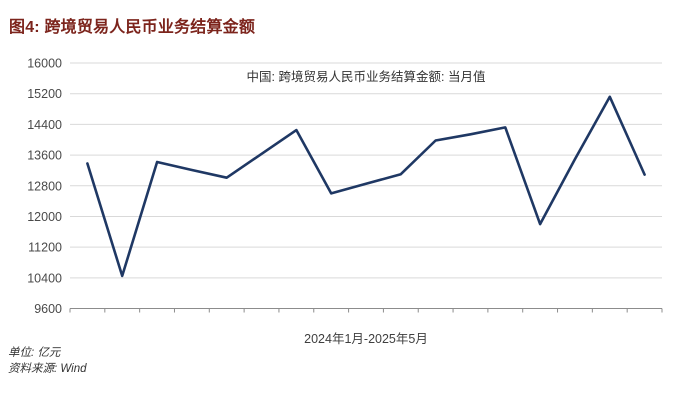 Image resolution: width=700 pixels, height=416 pixels. I want to click on y-tick-label: 15200, so click(44, 94).